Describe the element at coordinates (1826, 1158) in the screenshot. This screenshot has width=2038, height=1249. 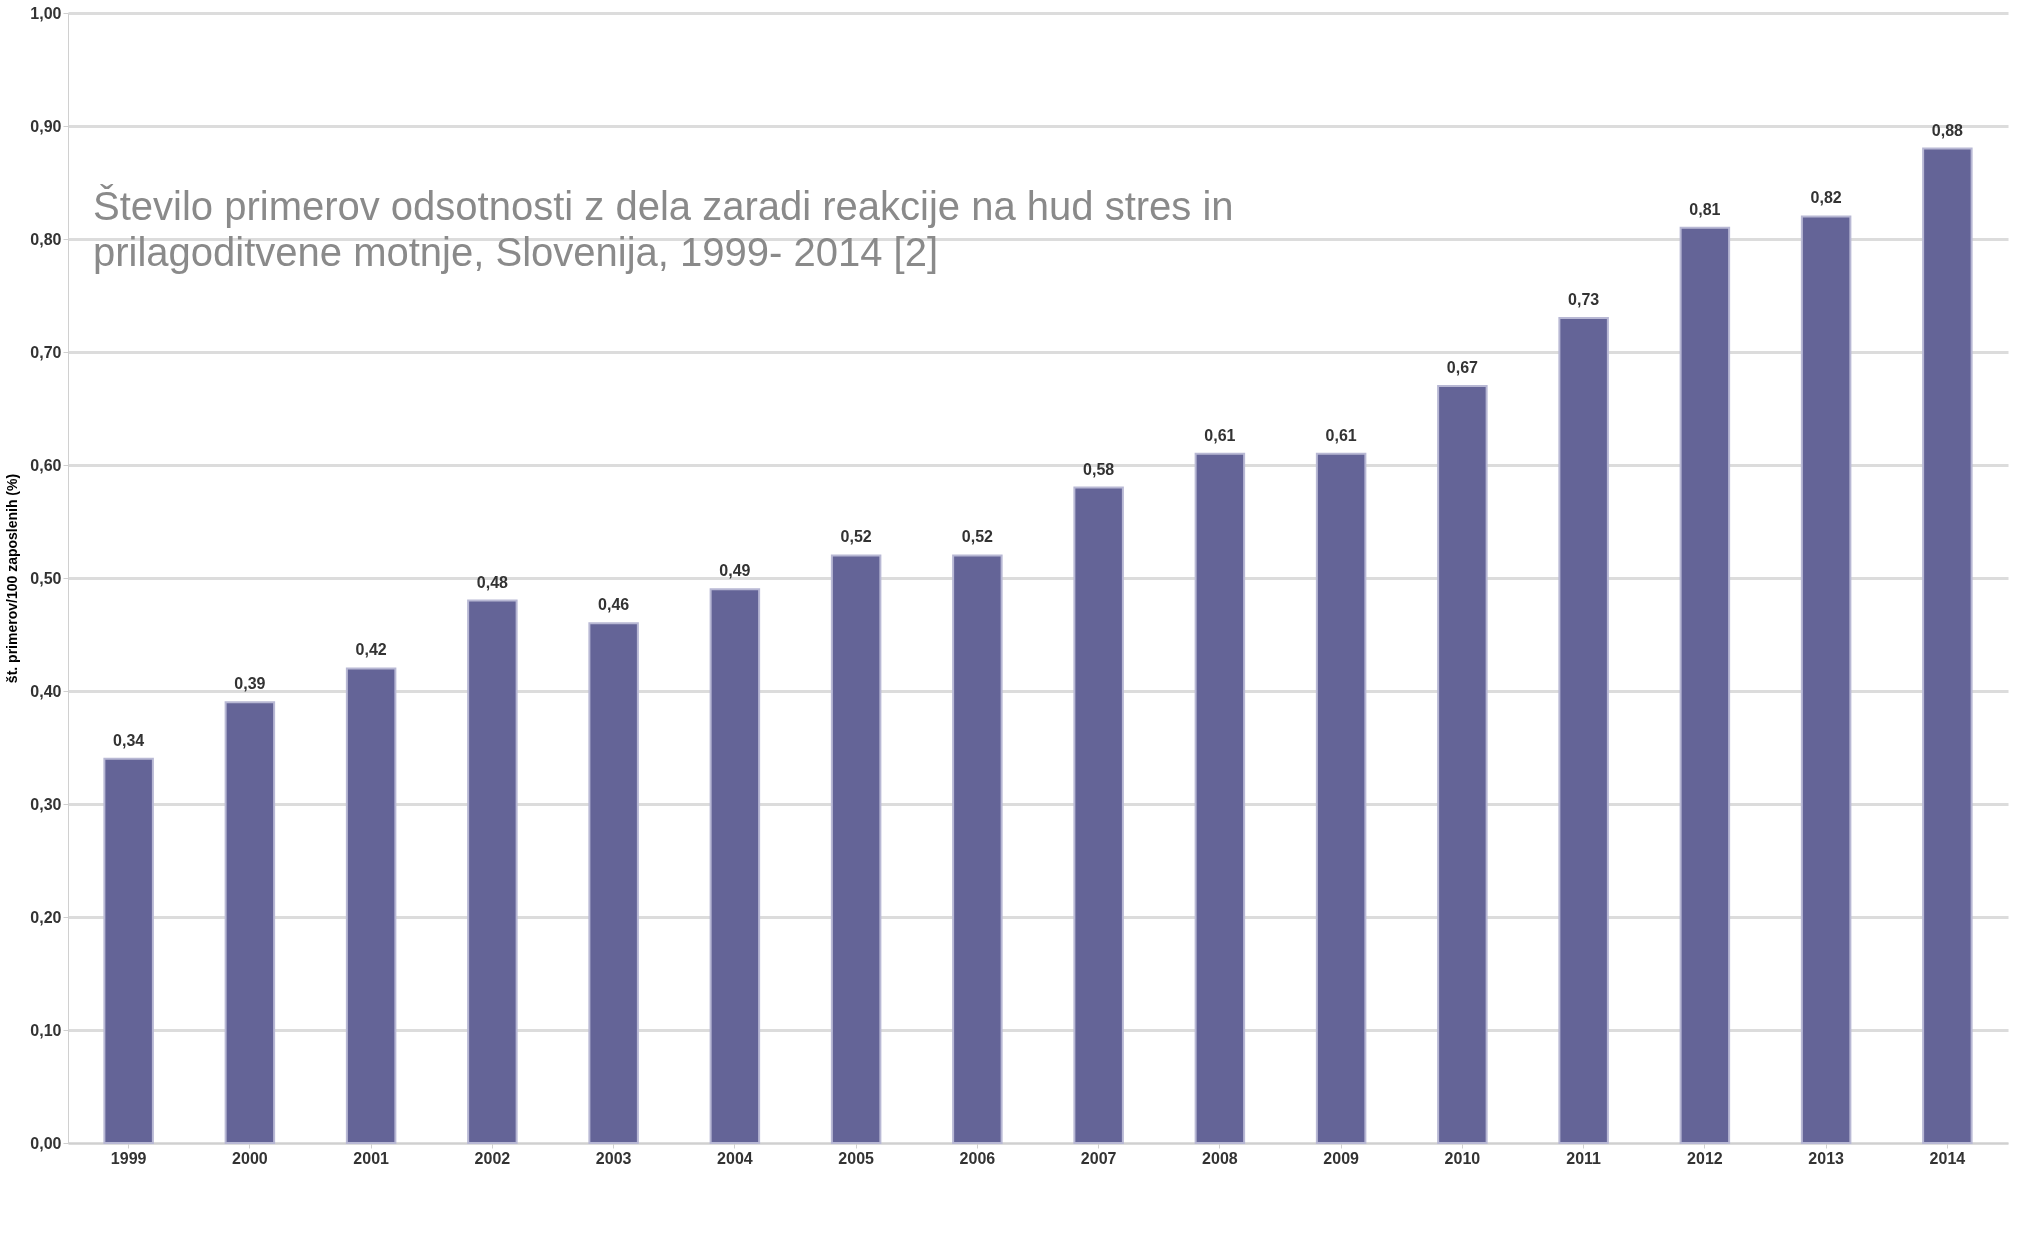
I see `x-tick-label: 2013` at that location.